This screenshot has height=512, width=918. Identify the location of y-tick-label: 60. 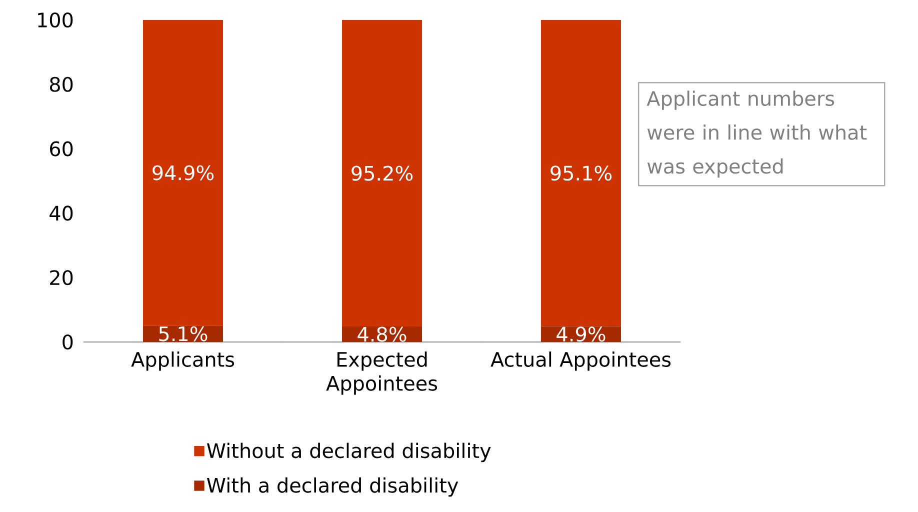
(61, 148).